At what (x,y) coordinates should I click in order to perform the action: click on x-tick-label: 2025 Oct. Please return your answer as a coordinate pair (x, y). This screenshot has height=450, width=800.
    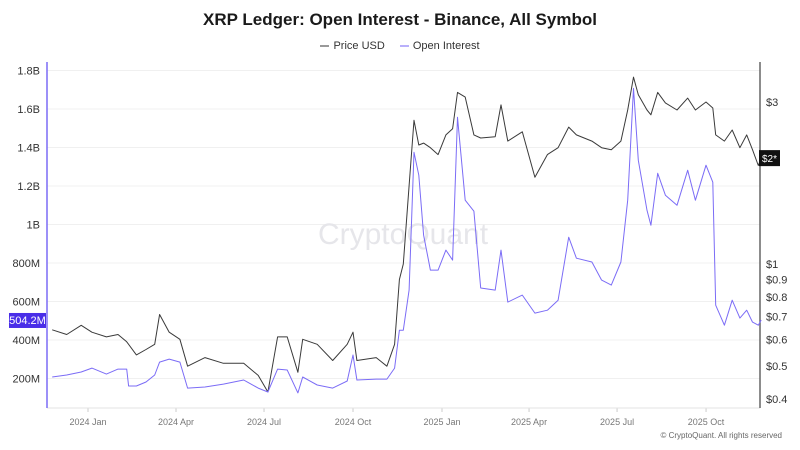
    Looking at the image, I should click on (706, 422).